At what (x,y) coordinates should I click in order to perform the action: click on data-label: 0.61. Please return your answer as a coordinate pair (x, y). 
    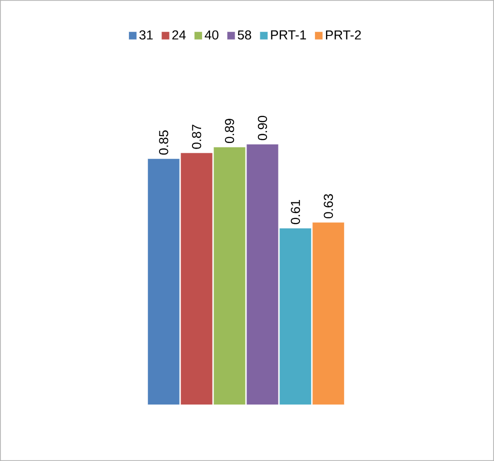
    Looking at the image, I should click on (295, 212).